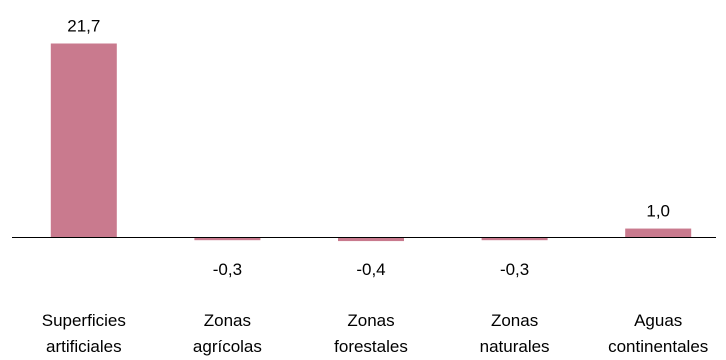  I want to click on category-label: naturales, so click(515, 346).